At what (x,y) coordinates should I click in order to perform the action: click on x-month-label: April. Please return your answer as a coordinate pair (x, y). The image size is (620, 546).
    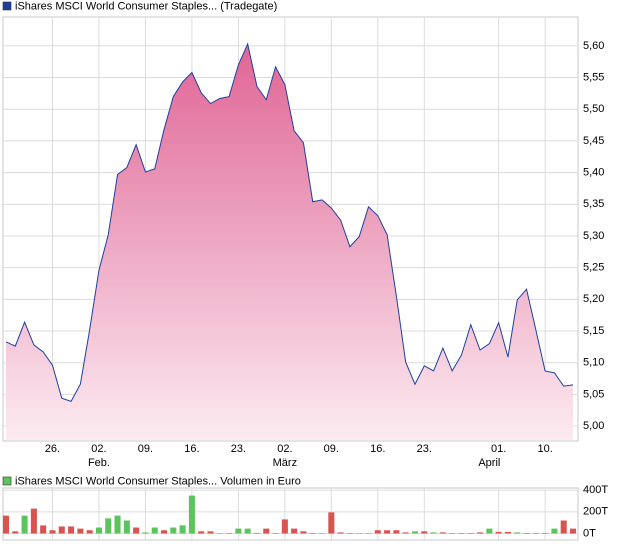
    Looking at the image, I should click on (489, 463).